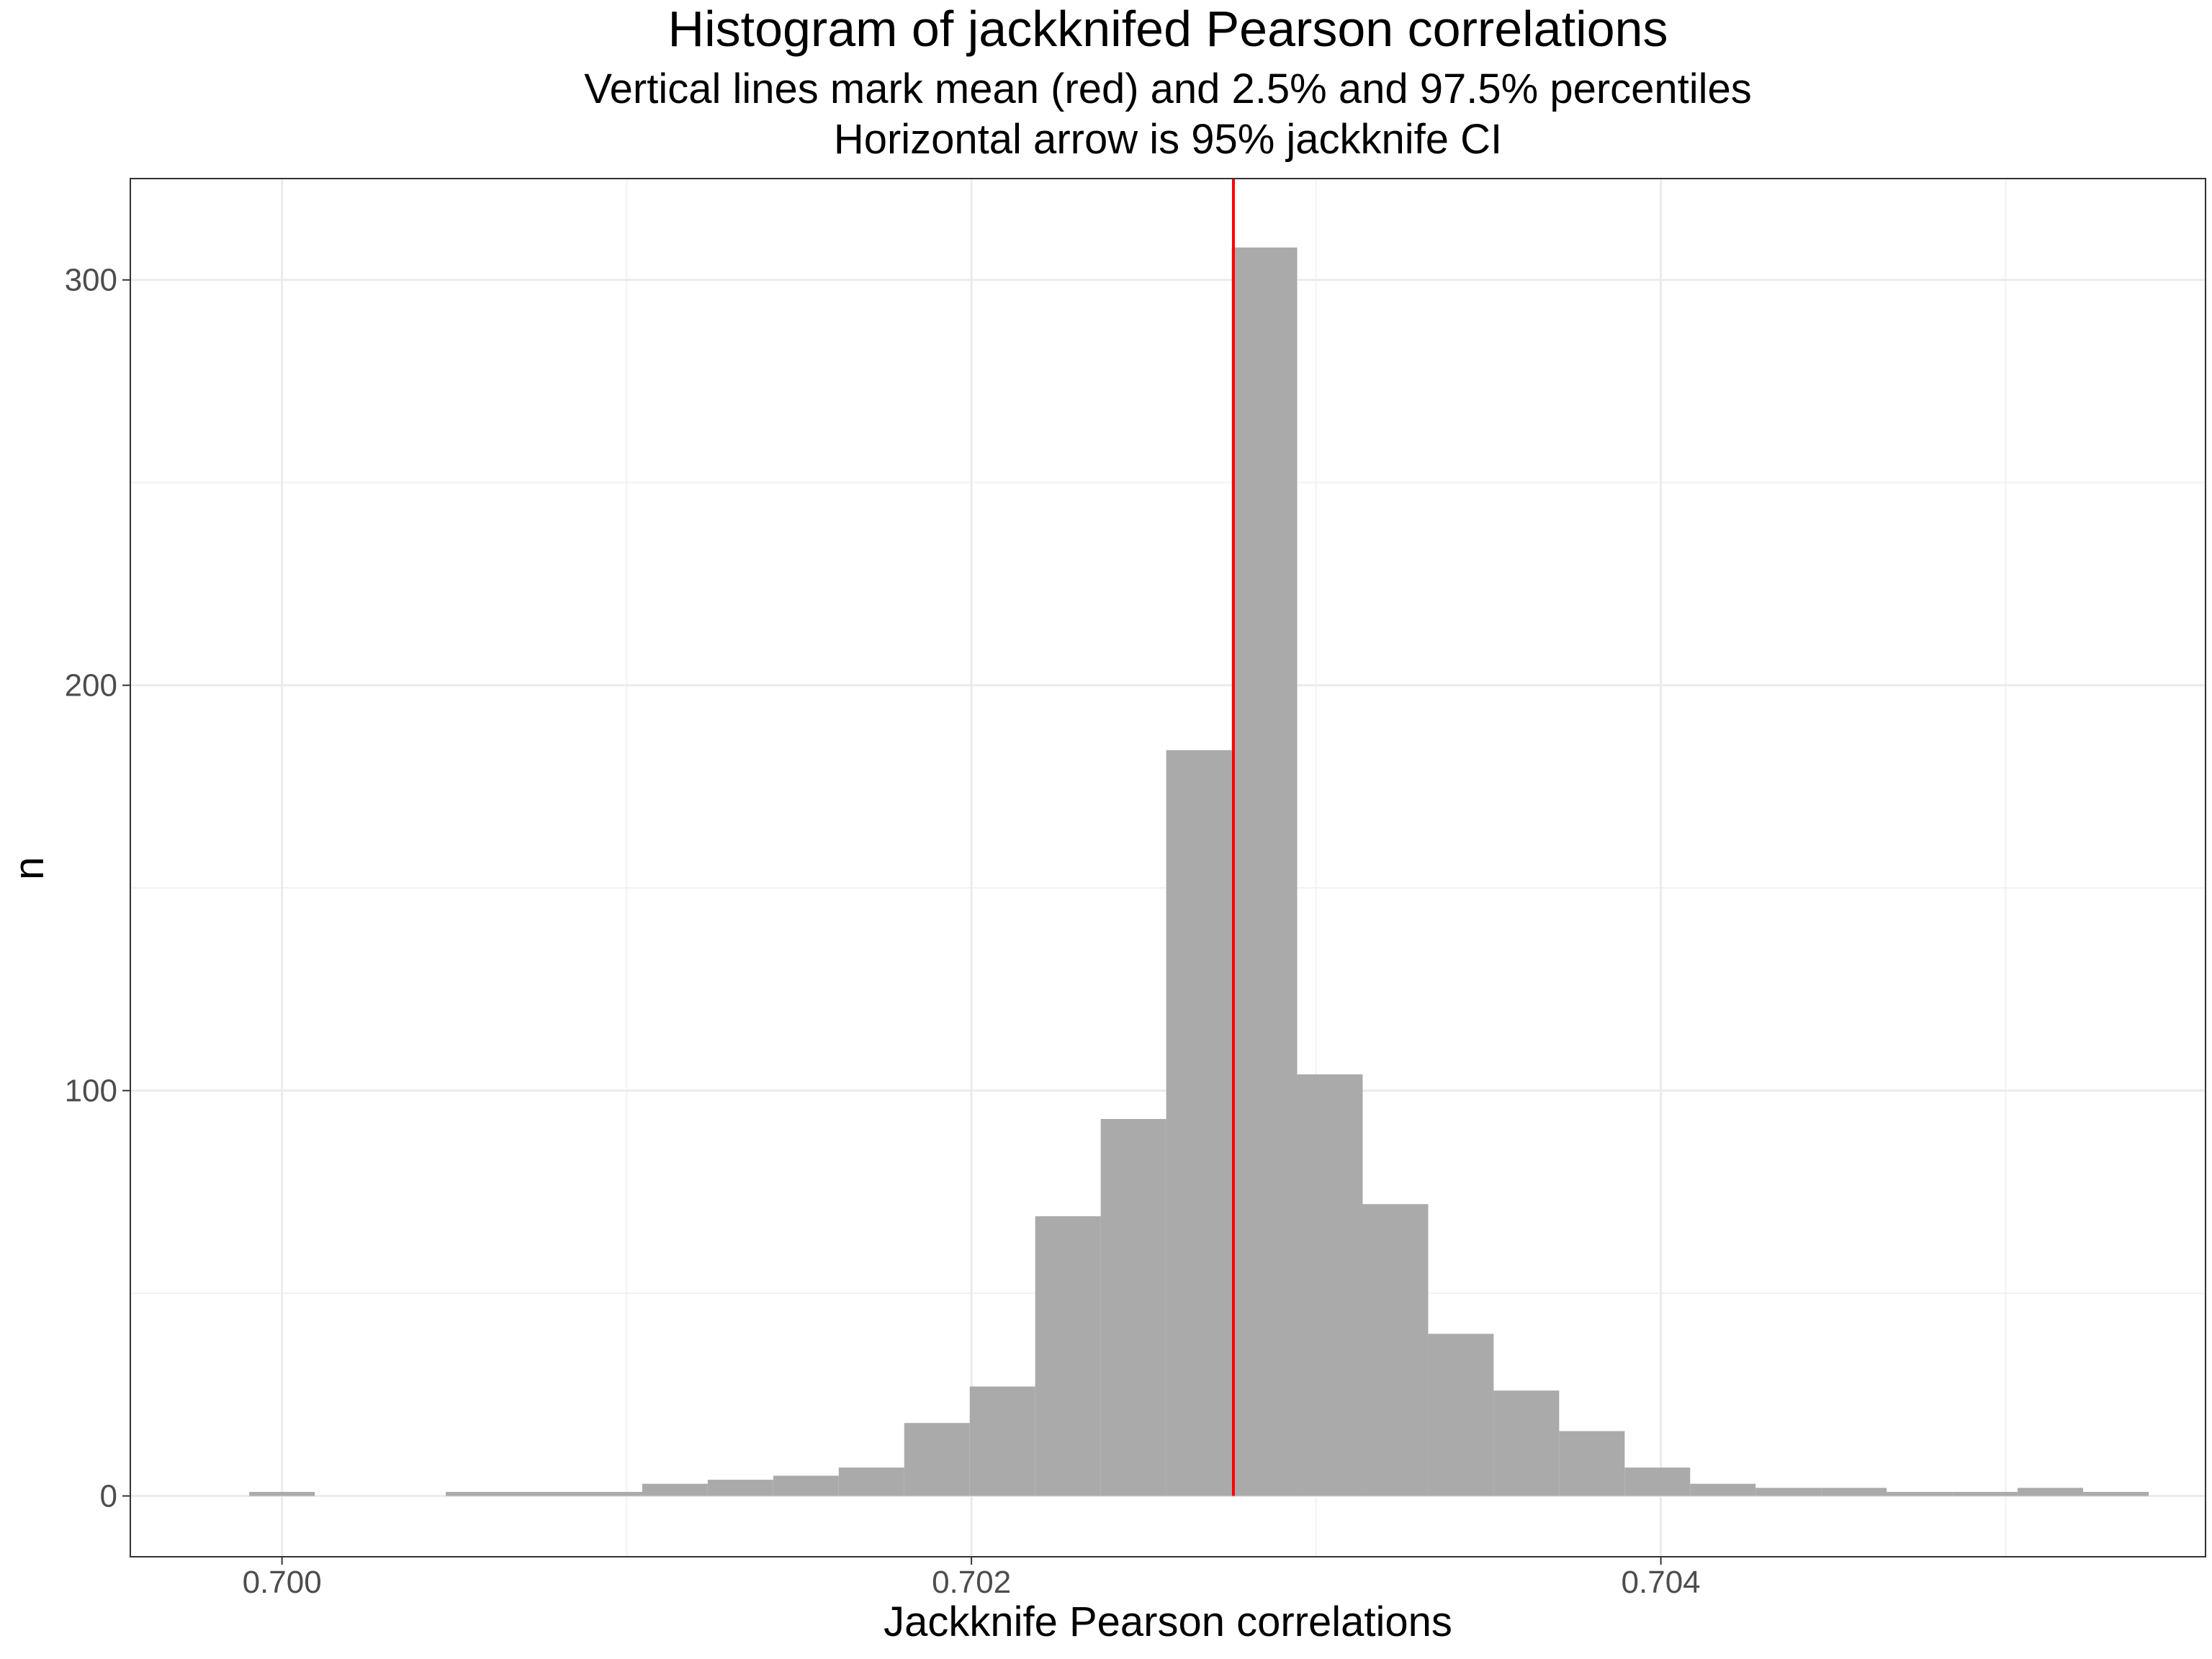  What do you see at coordinates (1168, 139) in the screenshot?
I see `chart-subtitle-line-2: Horizontal arrow is 95% jackknife CI` at bounding box center [1168, 139].